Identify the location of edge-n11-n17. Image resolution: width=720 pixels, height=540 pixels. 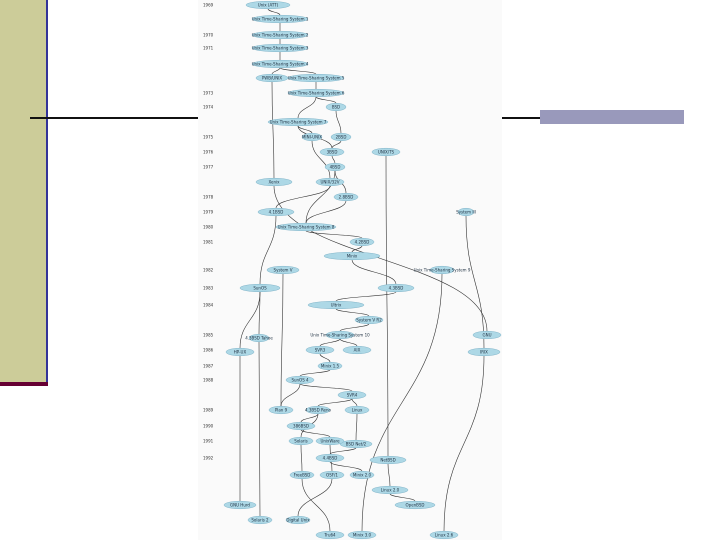
(321, 159).